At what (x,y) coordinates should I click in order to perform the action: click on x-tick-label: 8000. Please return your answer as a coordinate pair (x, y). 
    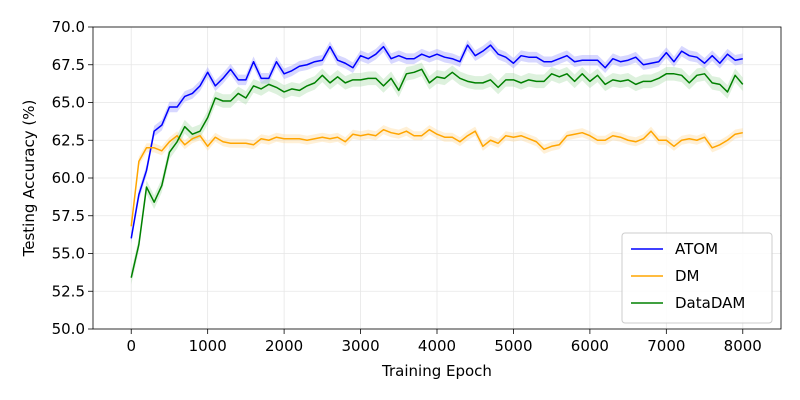
    Looking at the image, I should click on (743, 346).